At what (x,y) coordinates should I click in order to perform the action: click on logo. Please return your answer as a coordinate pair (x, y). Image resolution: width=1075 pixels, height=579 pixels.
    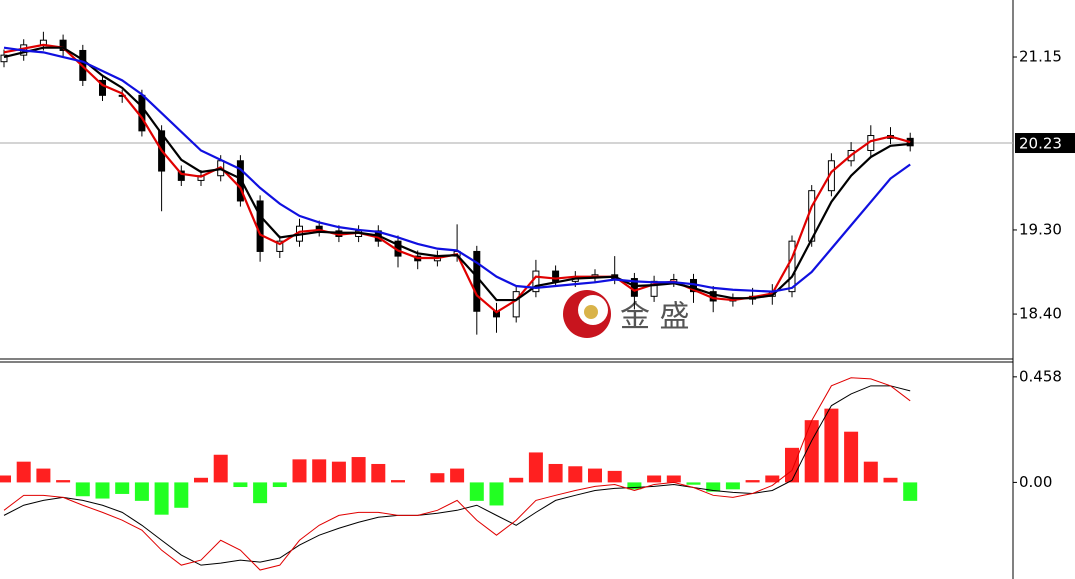
    Looking at the image, I should click on (587, 314).